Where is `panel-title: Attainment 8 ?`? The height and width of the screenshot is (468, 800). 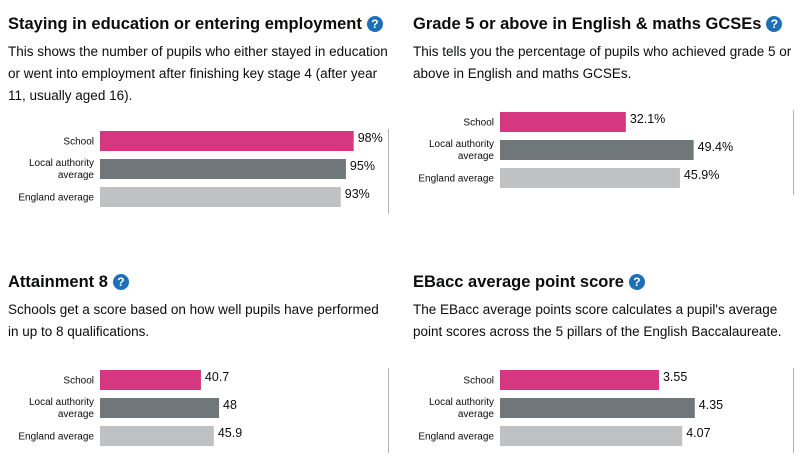 panel-title: Attainment 8 ? is located at coordinates (198, 282).